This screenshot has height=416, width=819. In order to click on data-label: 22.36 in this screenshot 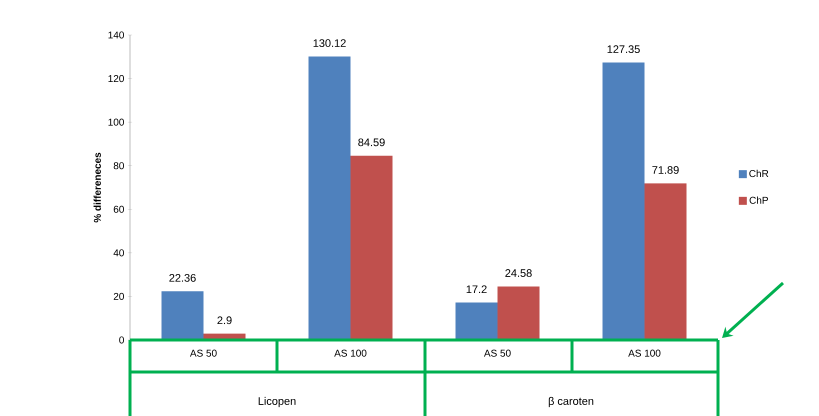, I will do `click(182, 278)`.